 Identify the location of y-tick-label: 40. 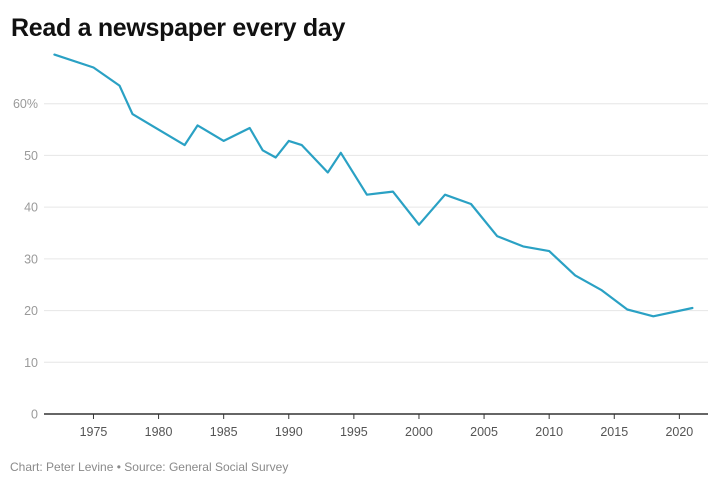
(31, 208).